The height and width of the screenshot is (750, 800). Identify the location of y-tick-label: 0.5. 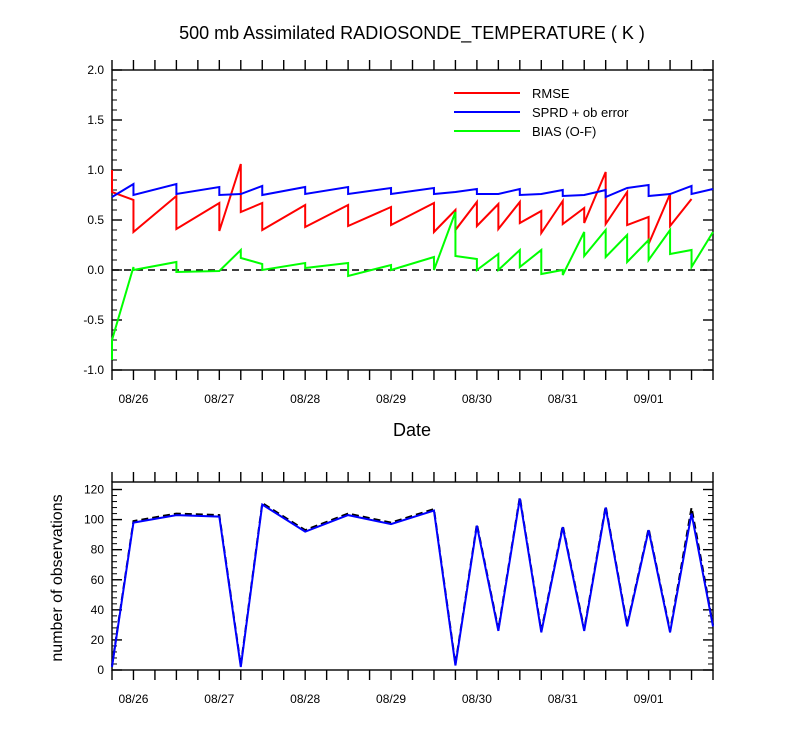
(95, 220).